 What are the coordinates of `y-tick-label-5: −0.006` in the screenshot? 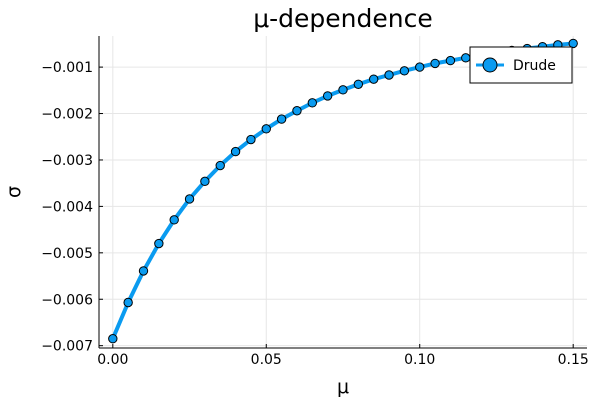 It's located at (67, 300).